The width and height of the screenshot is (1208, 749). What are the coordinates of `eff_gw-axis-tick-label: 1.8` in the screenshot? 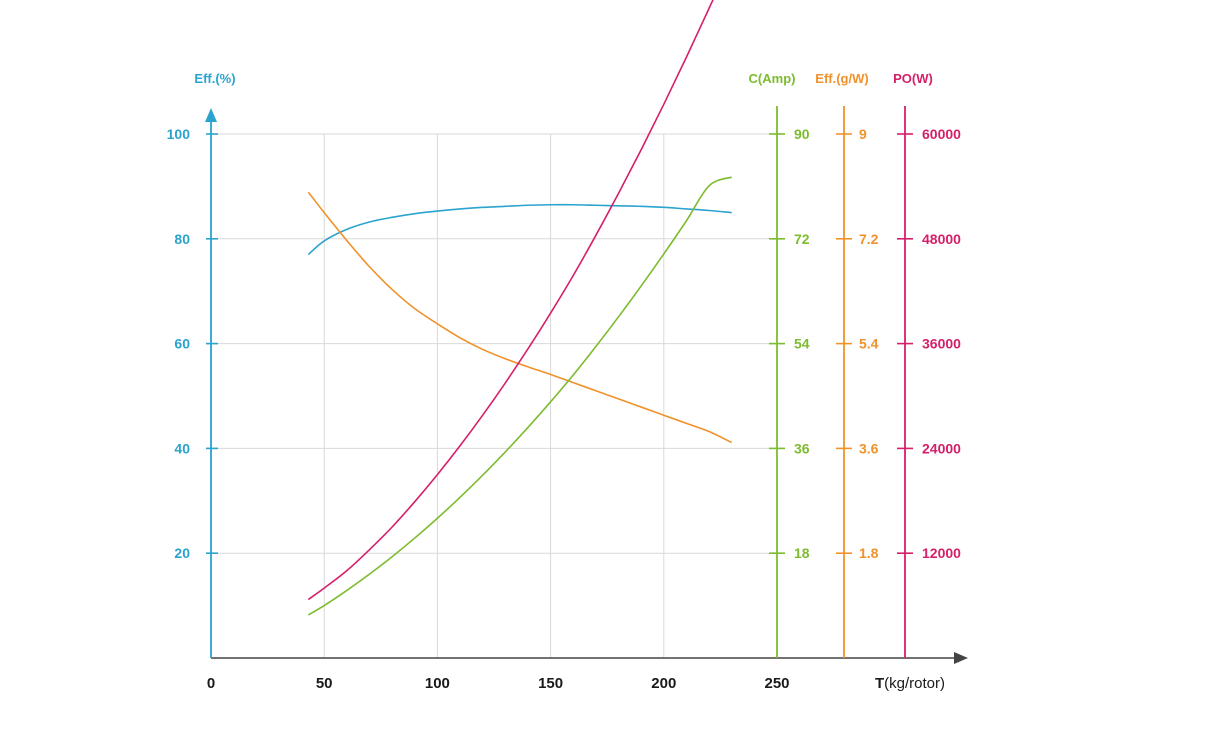 It's located at (869, 553).